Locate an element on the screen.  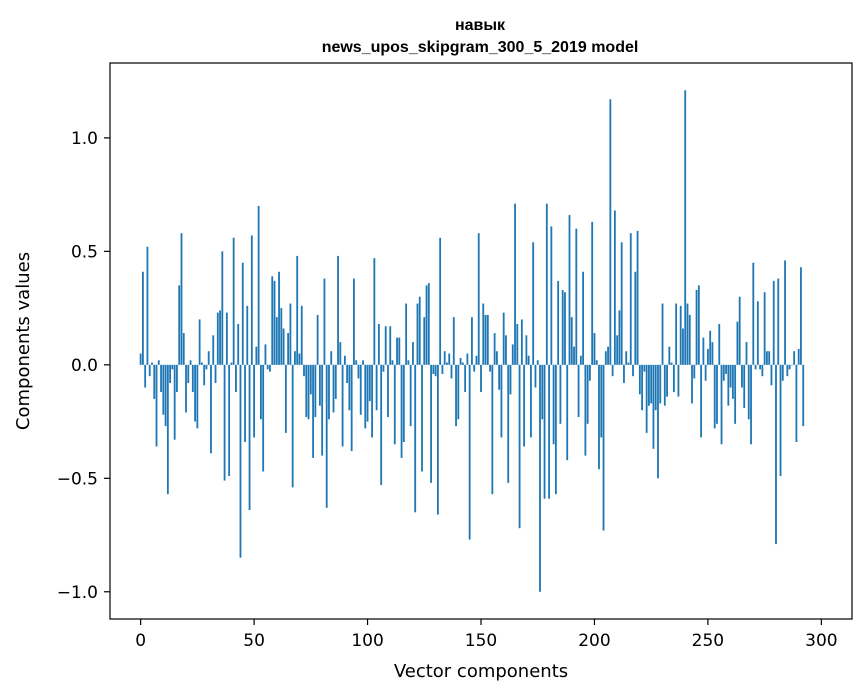
x-tick-label: 100 is located at coordinates (367, 641).